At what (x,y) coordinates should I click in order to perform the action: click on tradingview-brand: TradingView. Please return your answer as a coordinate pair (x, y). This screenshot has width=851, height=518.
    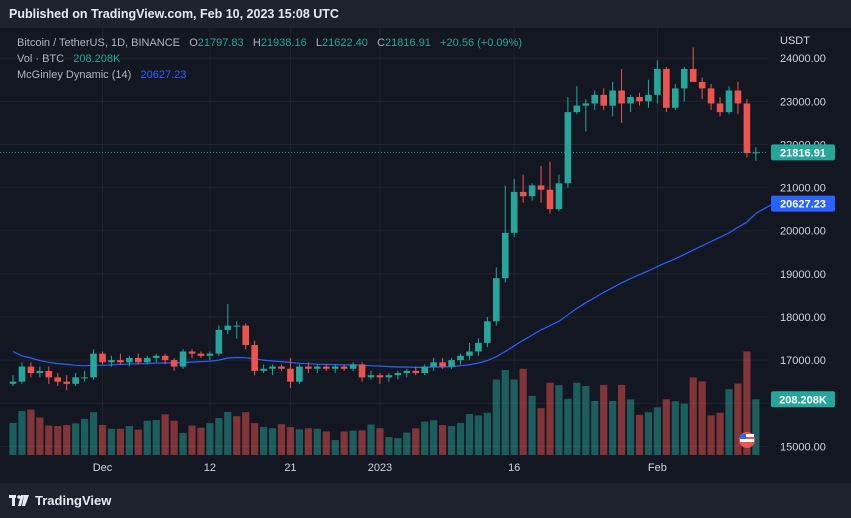
    Looking at the image, I should click on (60, 500).